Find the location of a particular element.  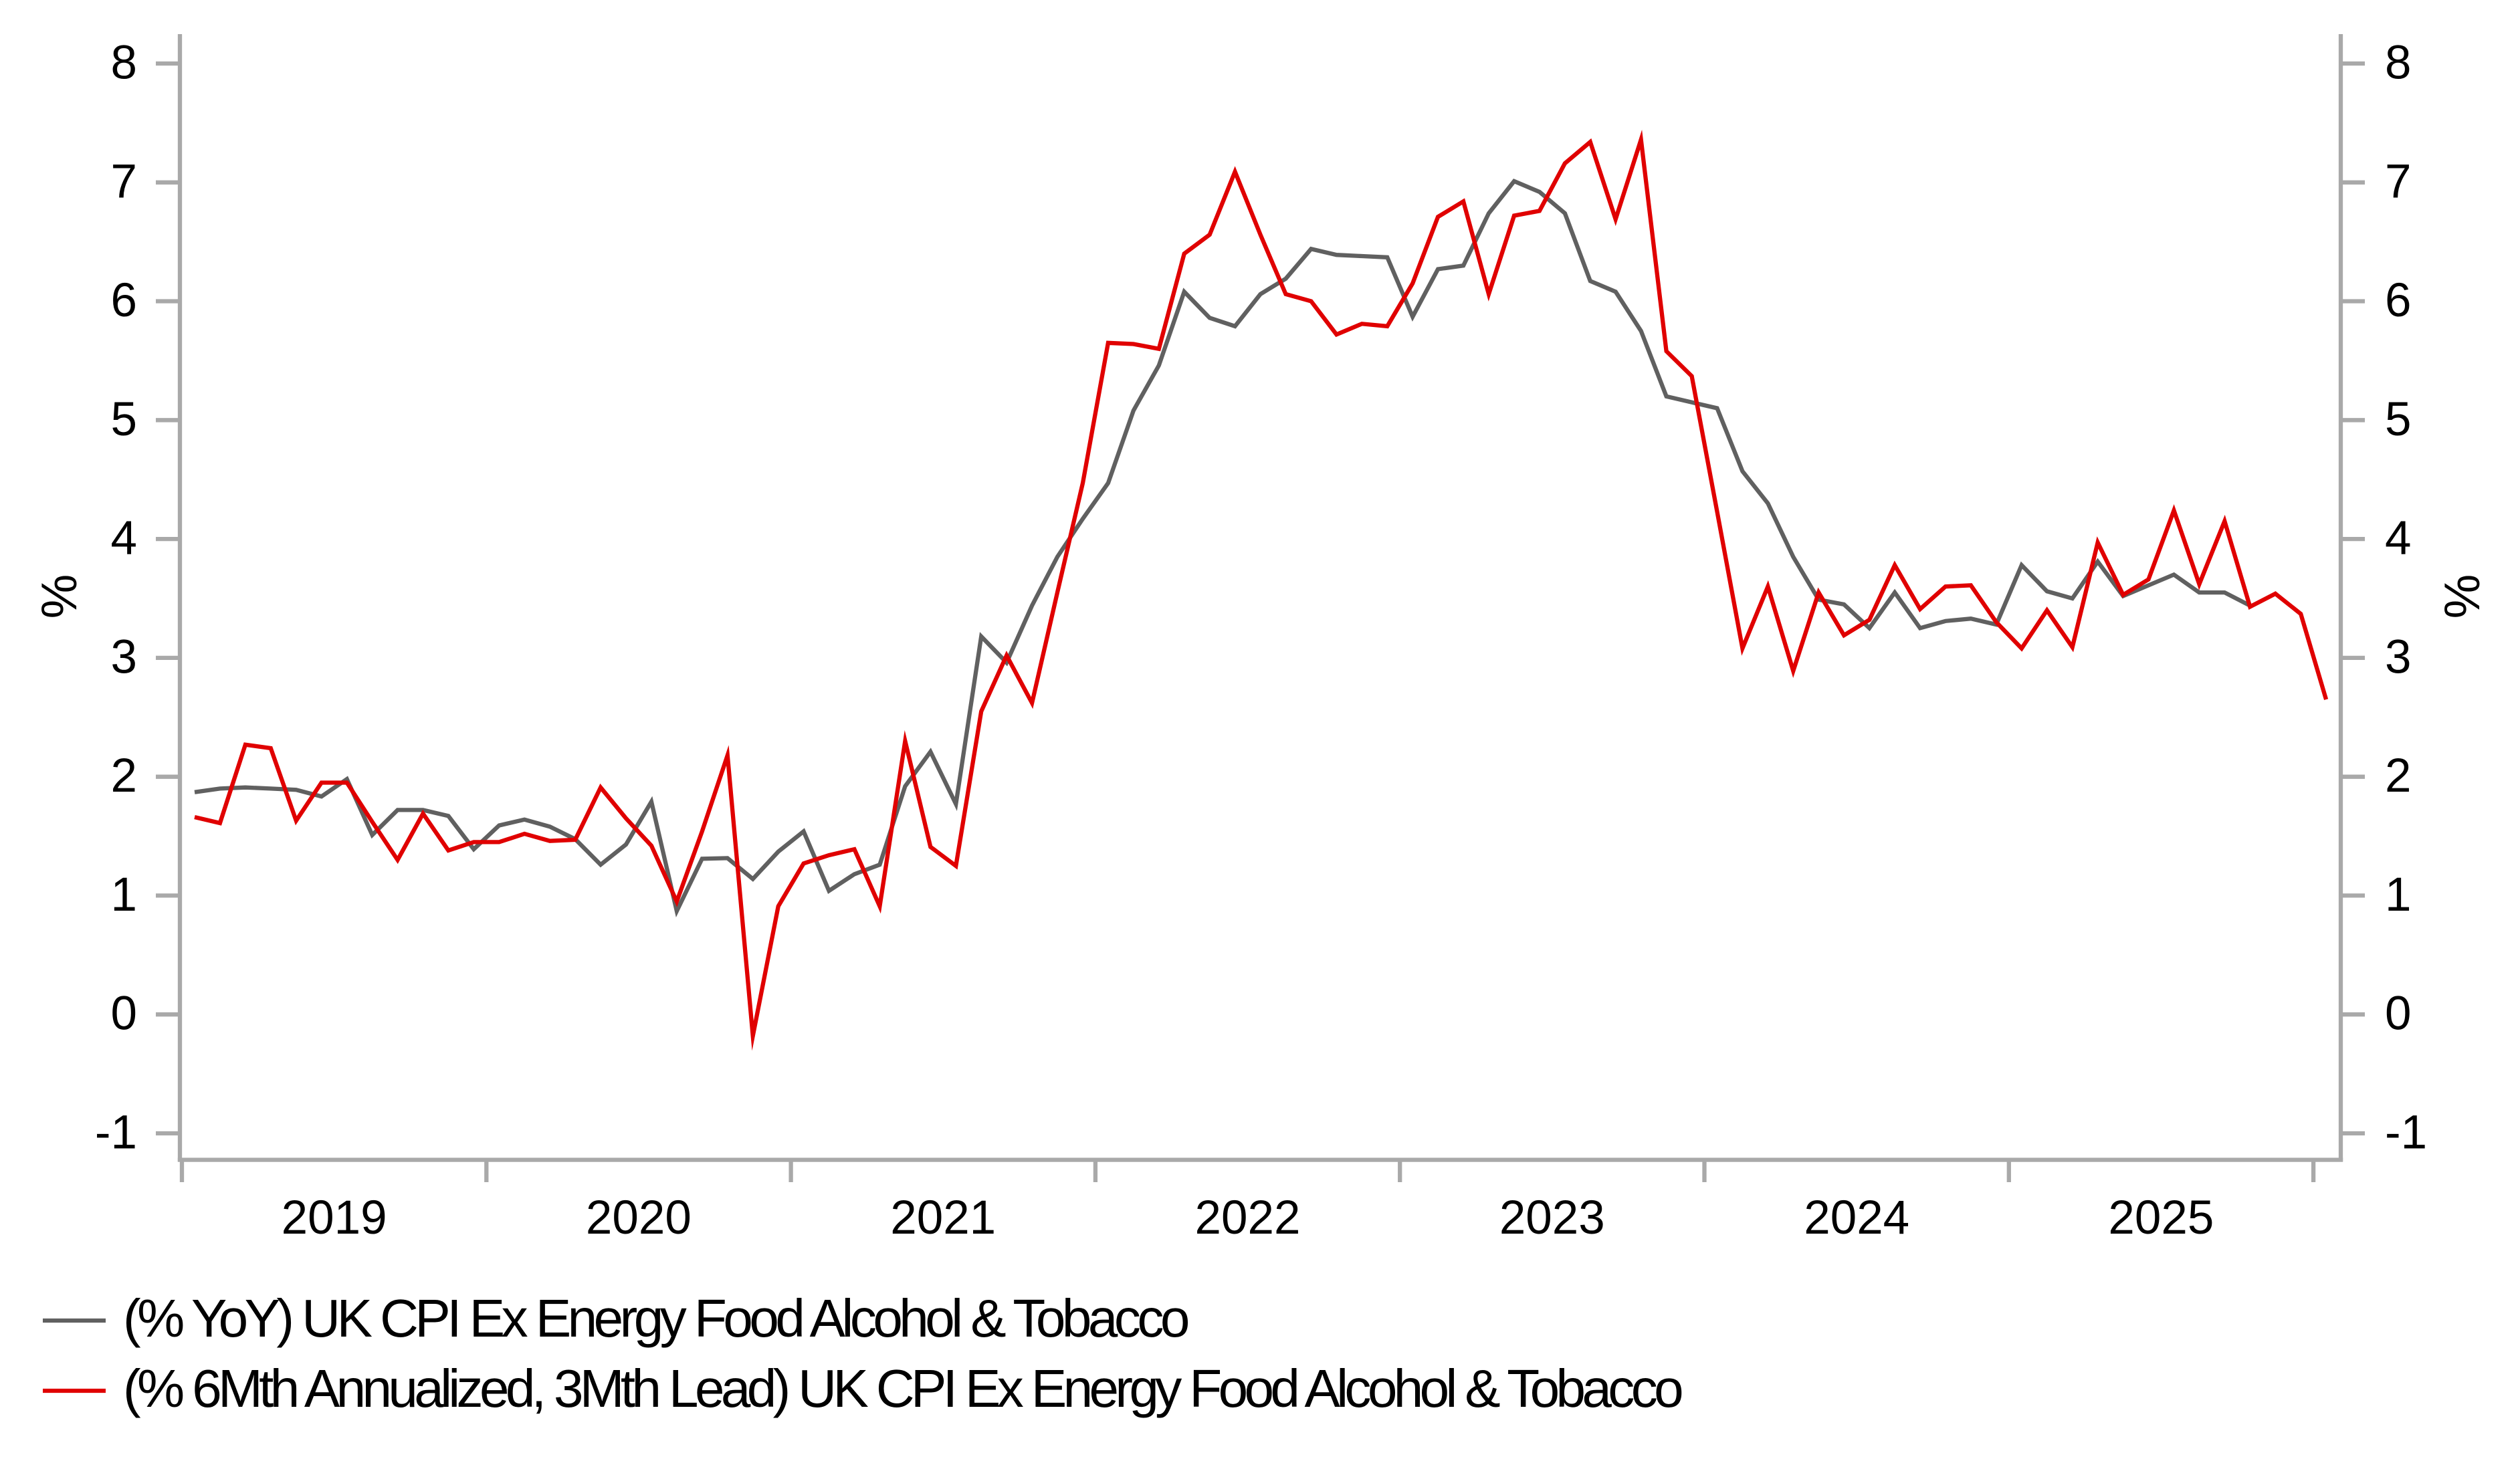

svg-text: 2024 is located at coordinates (1856, 1218).